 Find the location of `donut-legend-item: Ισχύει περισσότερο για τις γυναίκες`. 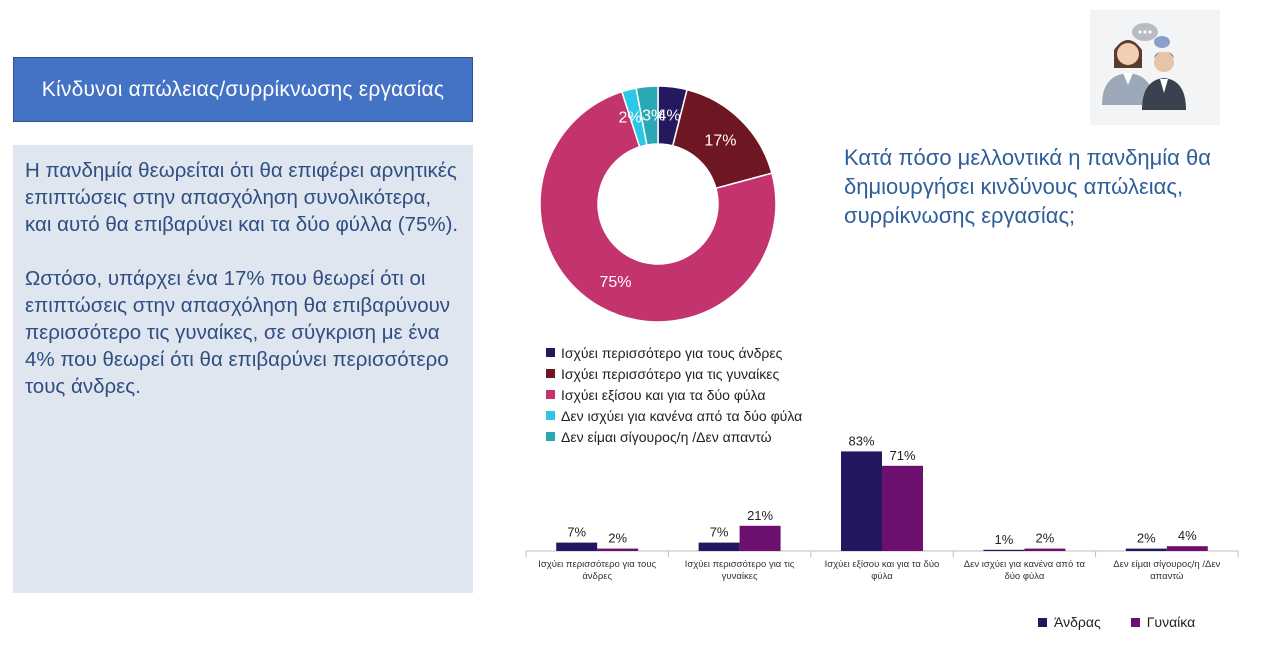

donut-legend-item: Ισχύει περισσότερο για τις γυναίκες is located at coordinates (674, 373).